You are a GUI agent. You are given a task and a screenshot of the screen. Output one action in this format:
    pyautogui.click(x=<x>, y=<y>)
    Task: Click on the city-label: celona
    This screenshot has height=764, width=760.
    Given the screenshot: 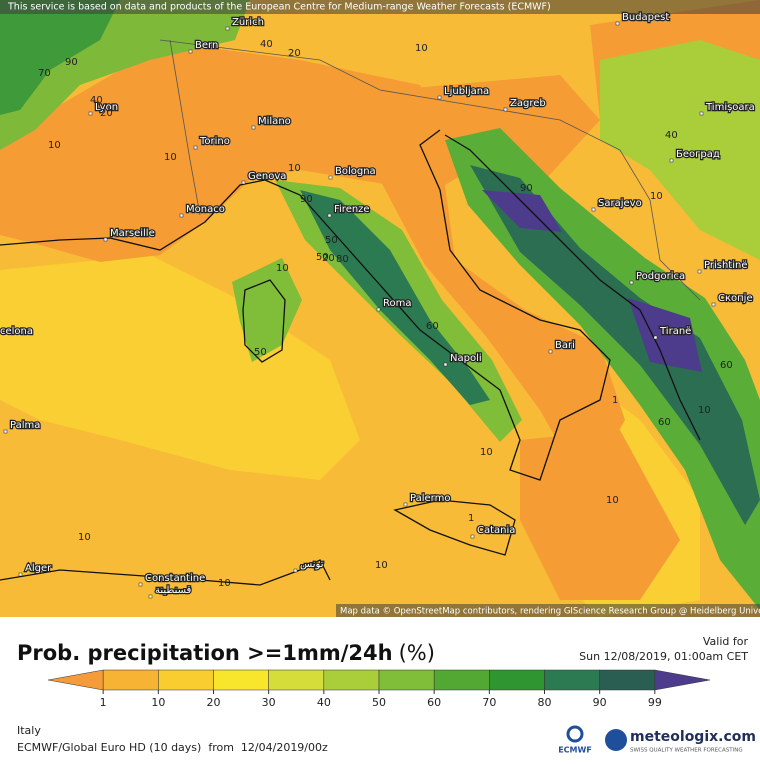 What is the action you would take?
    pyautogui.click(x=16, y=331)
    